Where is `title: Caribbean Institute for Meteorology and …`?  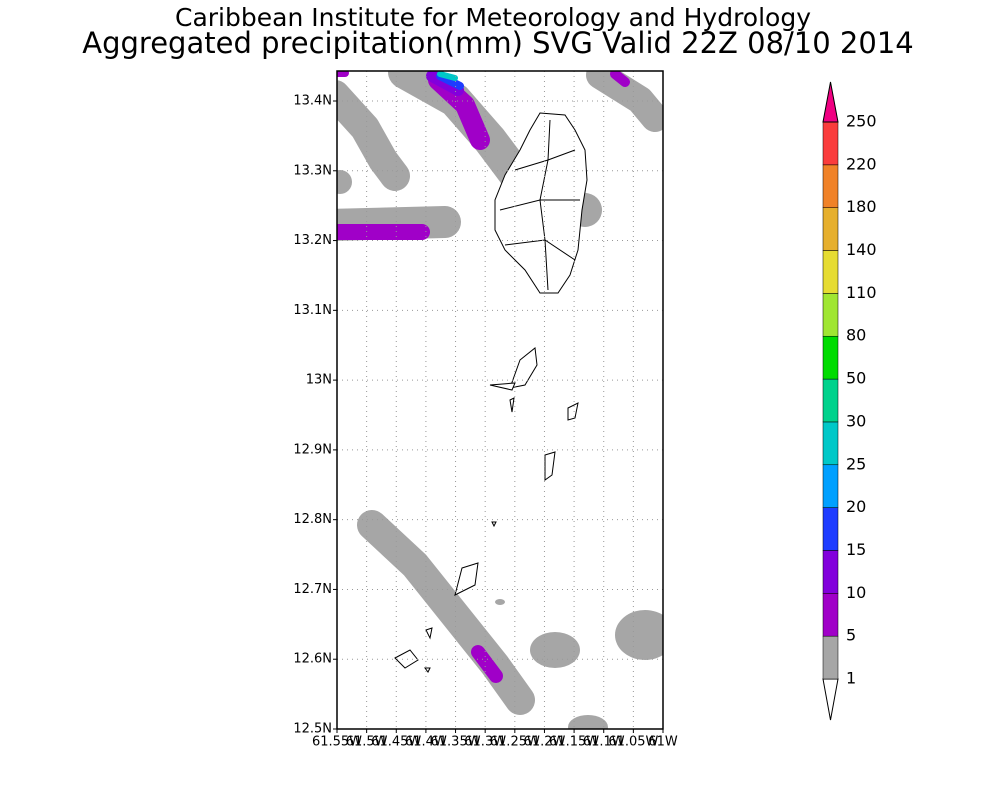 title: Caribbean Institute for Meteorology and … is located at coordinates (493, 17).